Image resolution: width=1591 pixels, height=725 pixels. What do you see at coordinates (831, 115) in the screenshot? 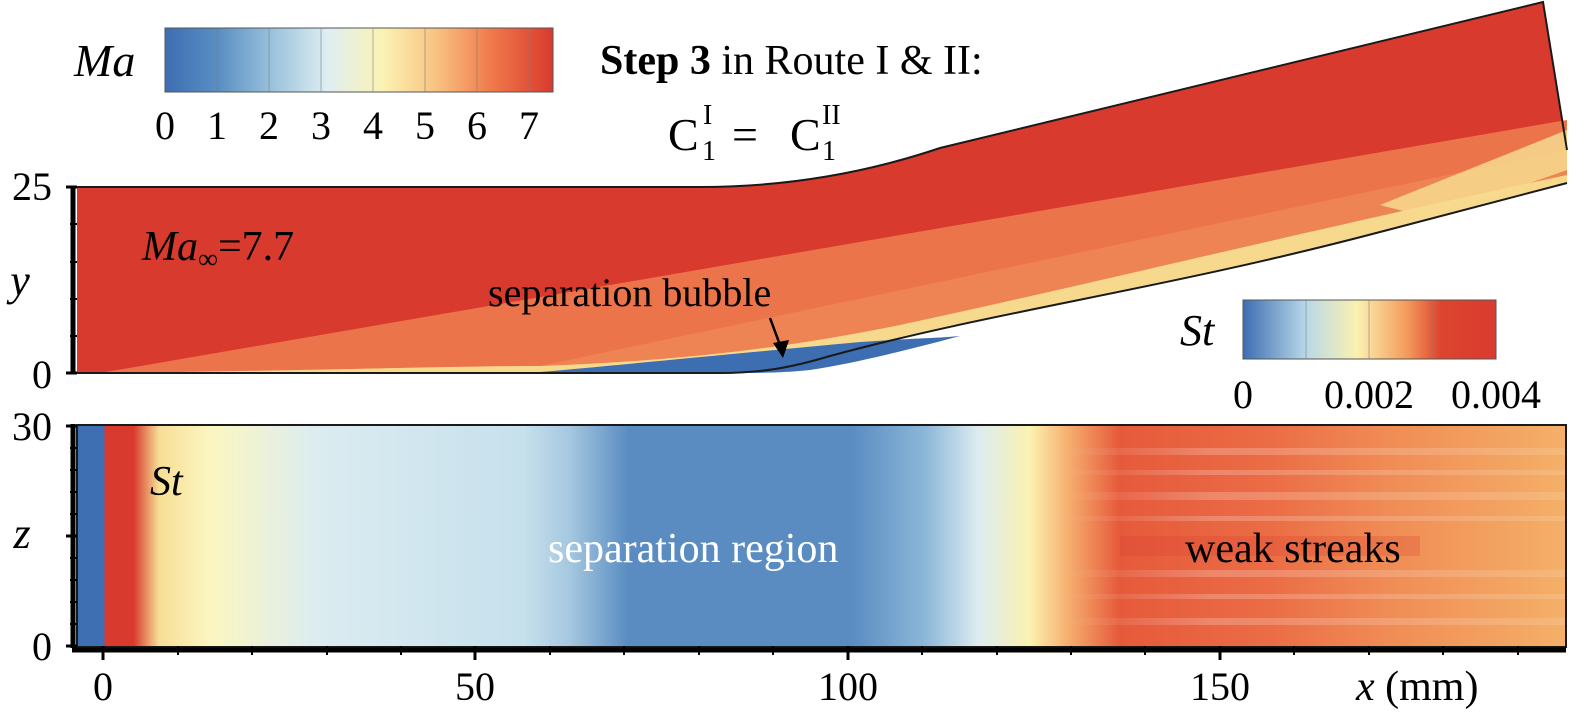
I see `equation-right-sup: II` at bounding box center [831, 115].